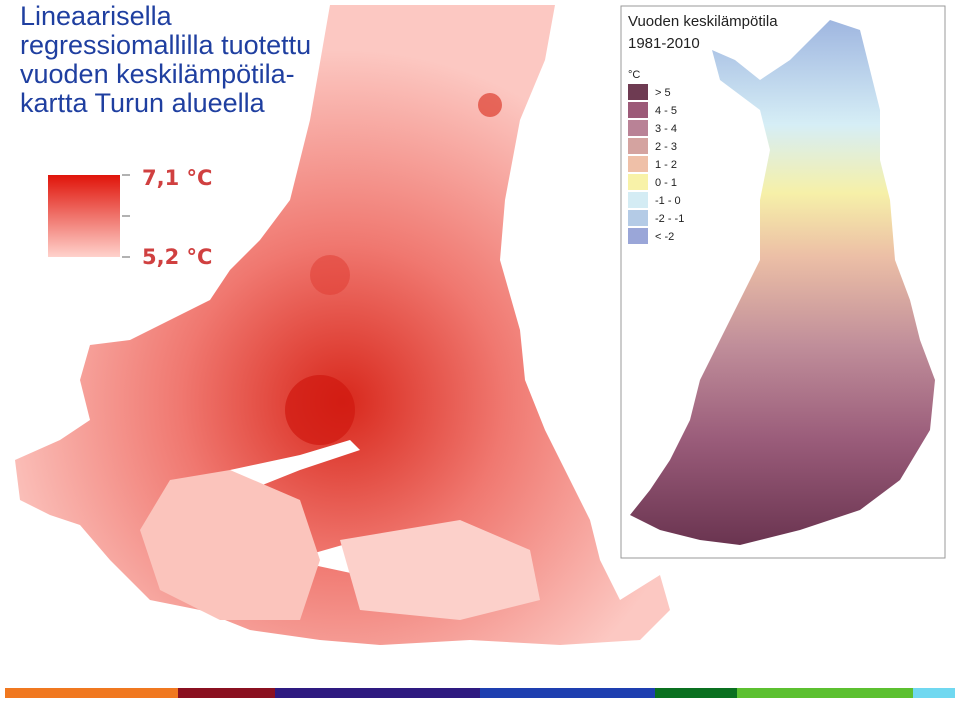 Image resolution: width=960 pixels, height=701 pixels. Describe the element at coordinates (669, 219) in the screenshot. I see `legend-label: -2 - -1` at that location.